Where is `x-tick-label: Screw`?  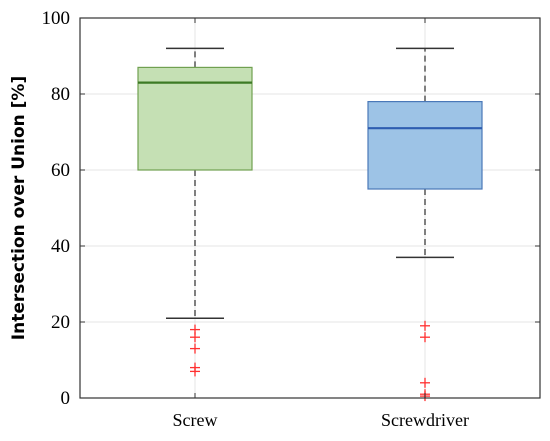
x-tick-label: Screw is located at coordinates (195, 420).